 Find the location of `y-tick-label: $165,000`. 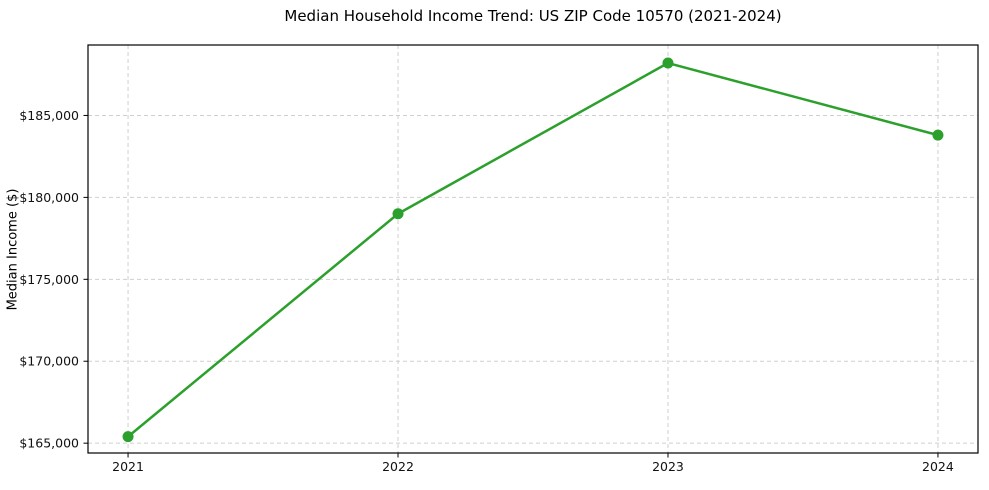

y-tick-label: $165,000 is located at coordinates (49, 443).